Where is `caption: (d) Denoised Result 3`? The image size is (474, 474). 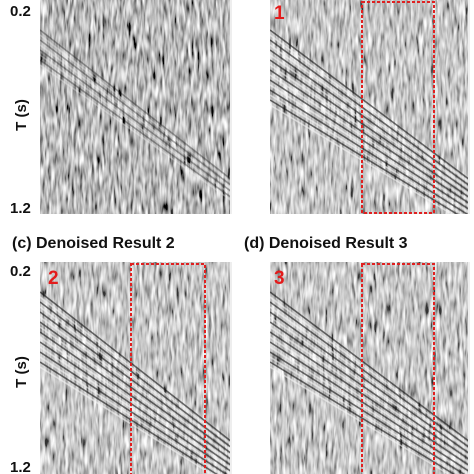 caption: (d) Denoised Result 3 is located at coordinates (326, 243).